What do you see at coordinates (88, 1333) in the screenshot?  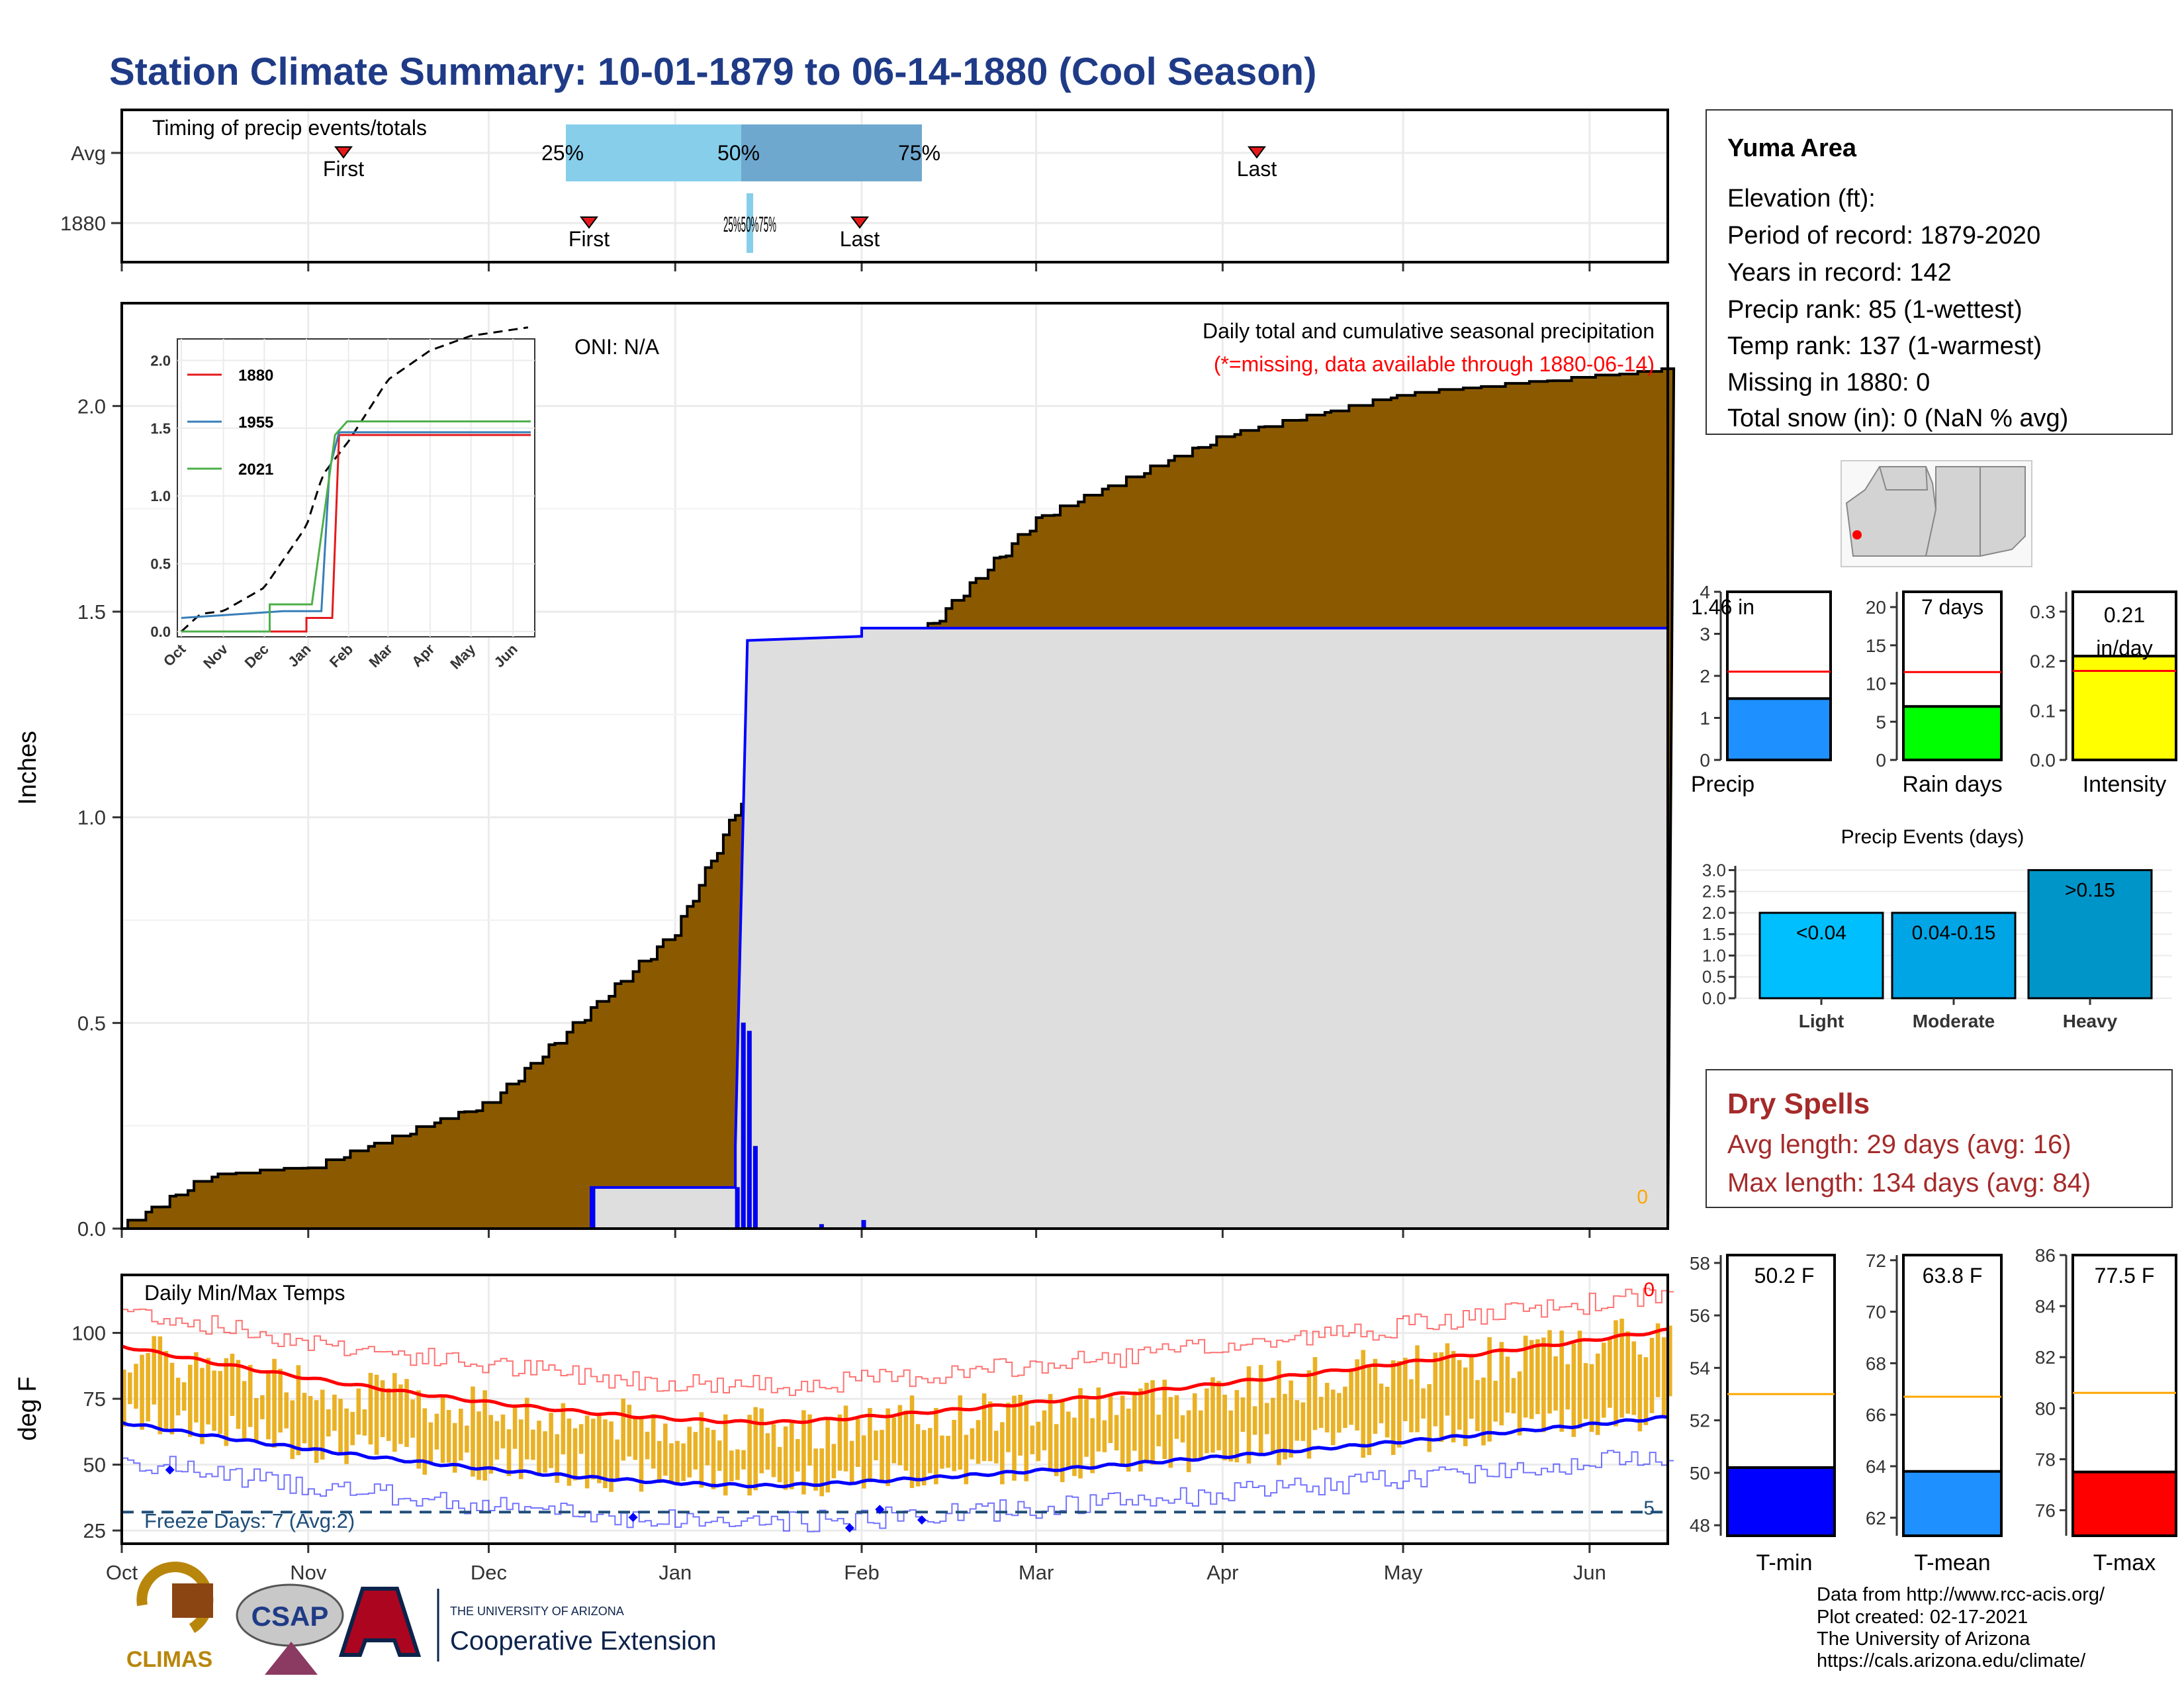 I see `temp-y-tick-label: 100` at bounding box center [88, 1333].